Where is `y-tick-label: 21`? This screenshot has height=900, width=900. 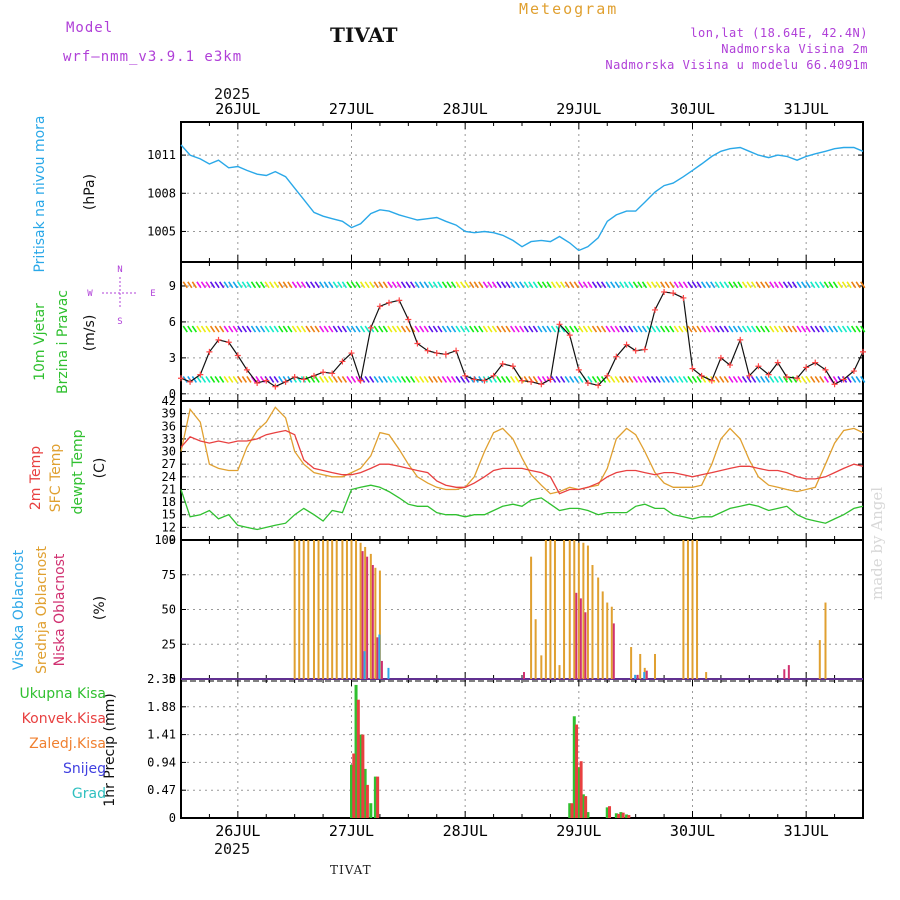 y-tick-label: 21 is located at coordinates (169, 489).